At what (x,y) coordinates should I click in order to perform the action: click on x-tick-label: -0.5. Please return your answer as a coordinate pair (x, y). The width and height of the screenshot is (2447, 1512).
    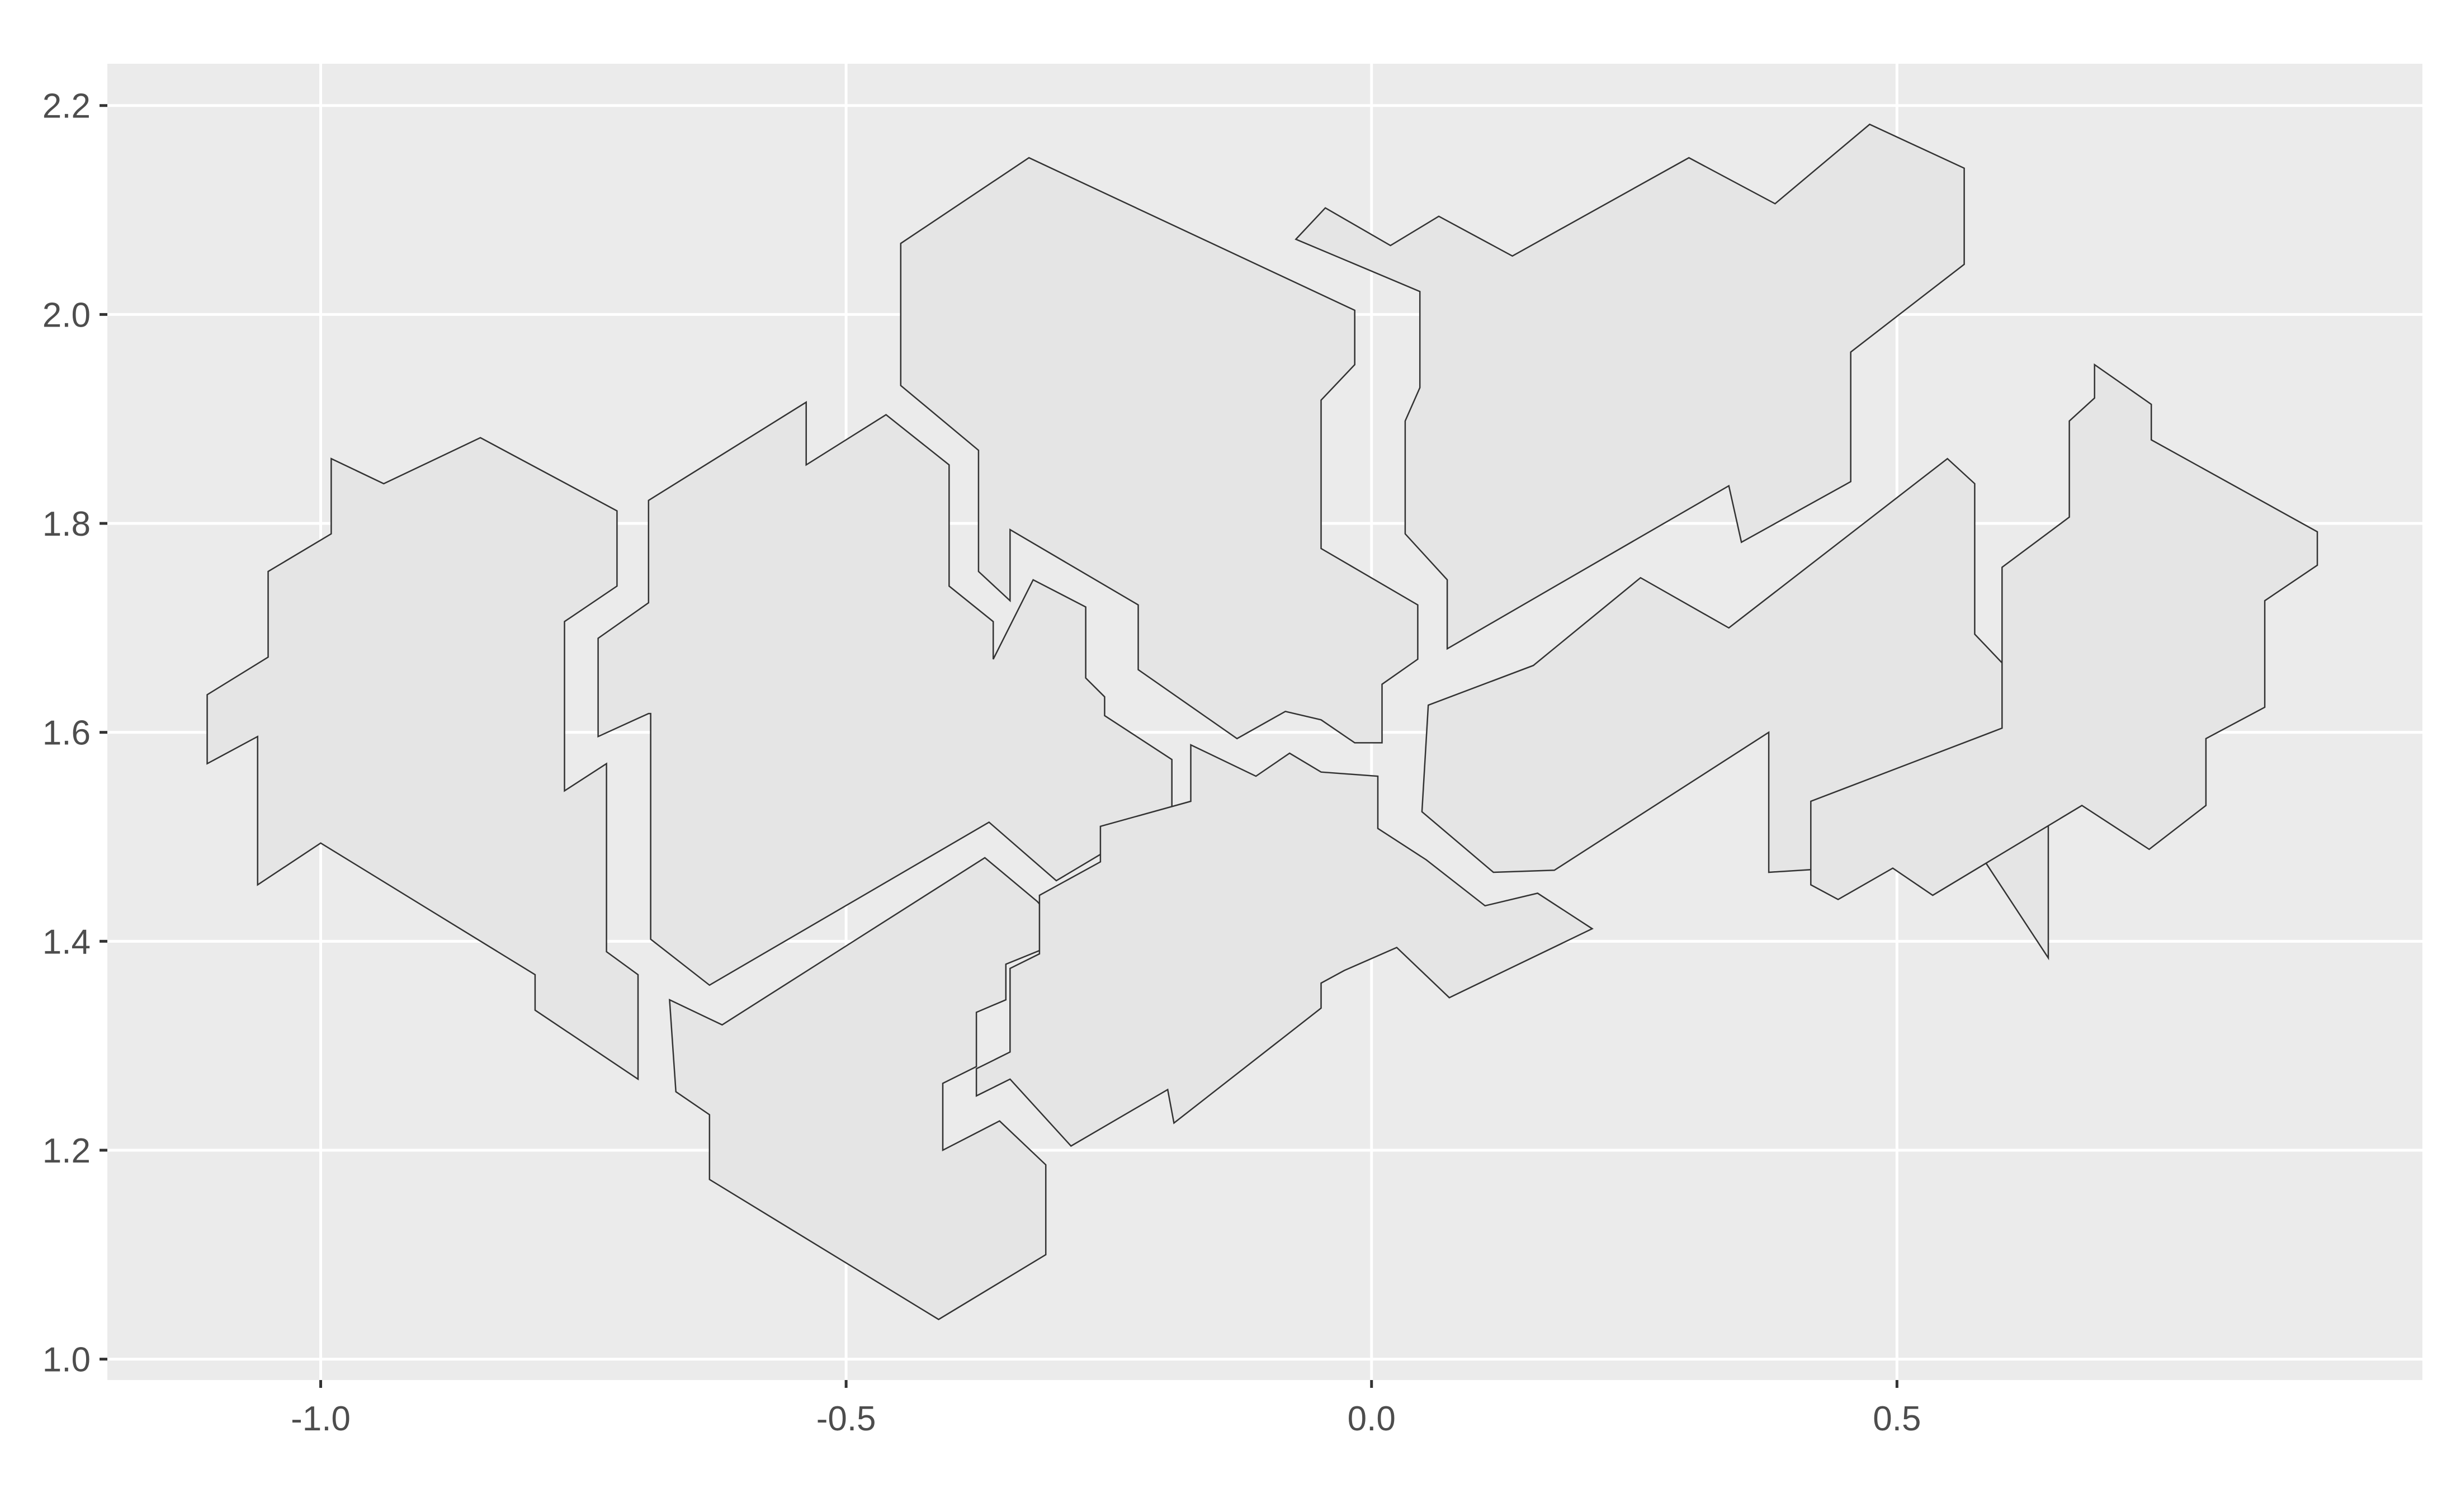
    Looking at the image, I should click on (846, 1419).